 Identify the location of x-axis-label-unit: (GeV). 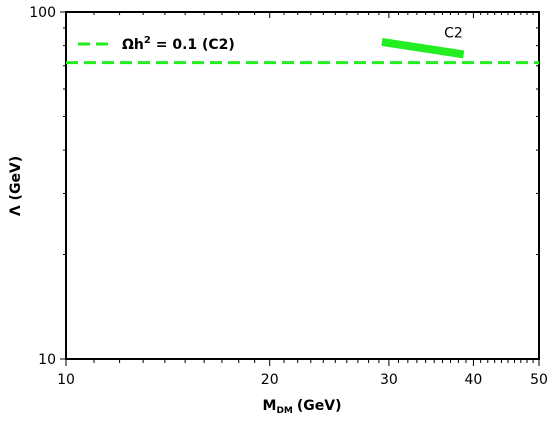
(319, 406).